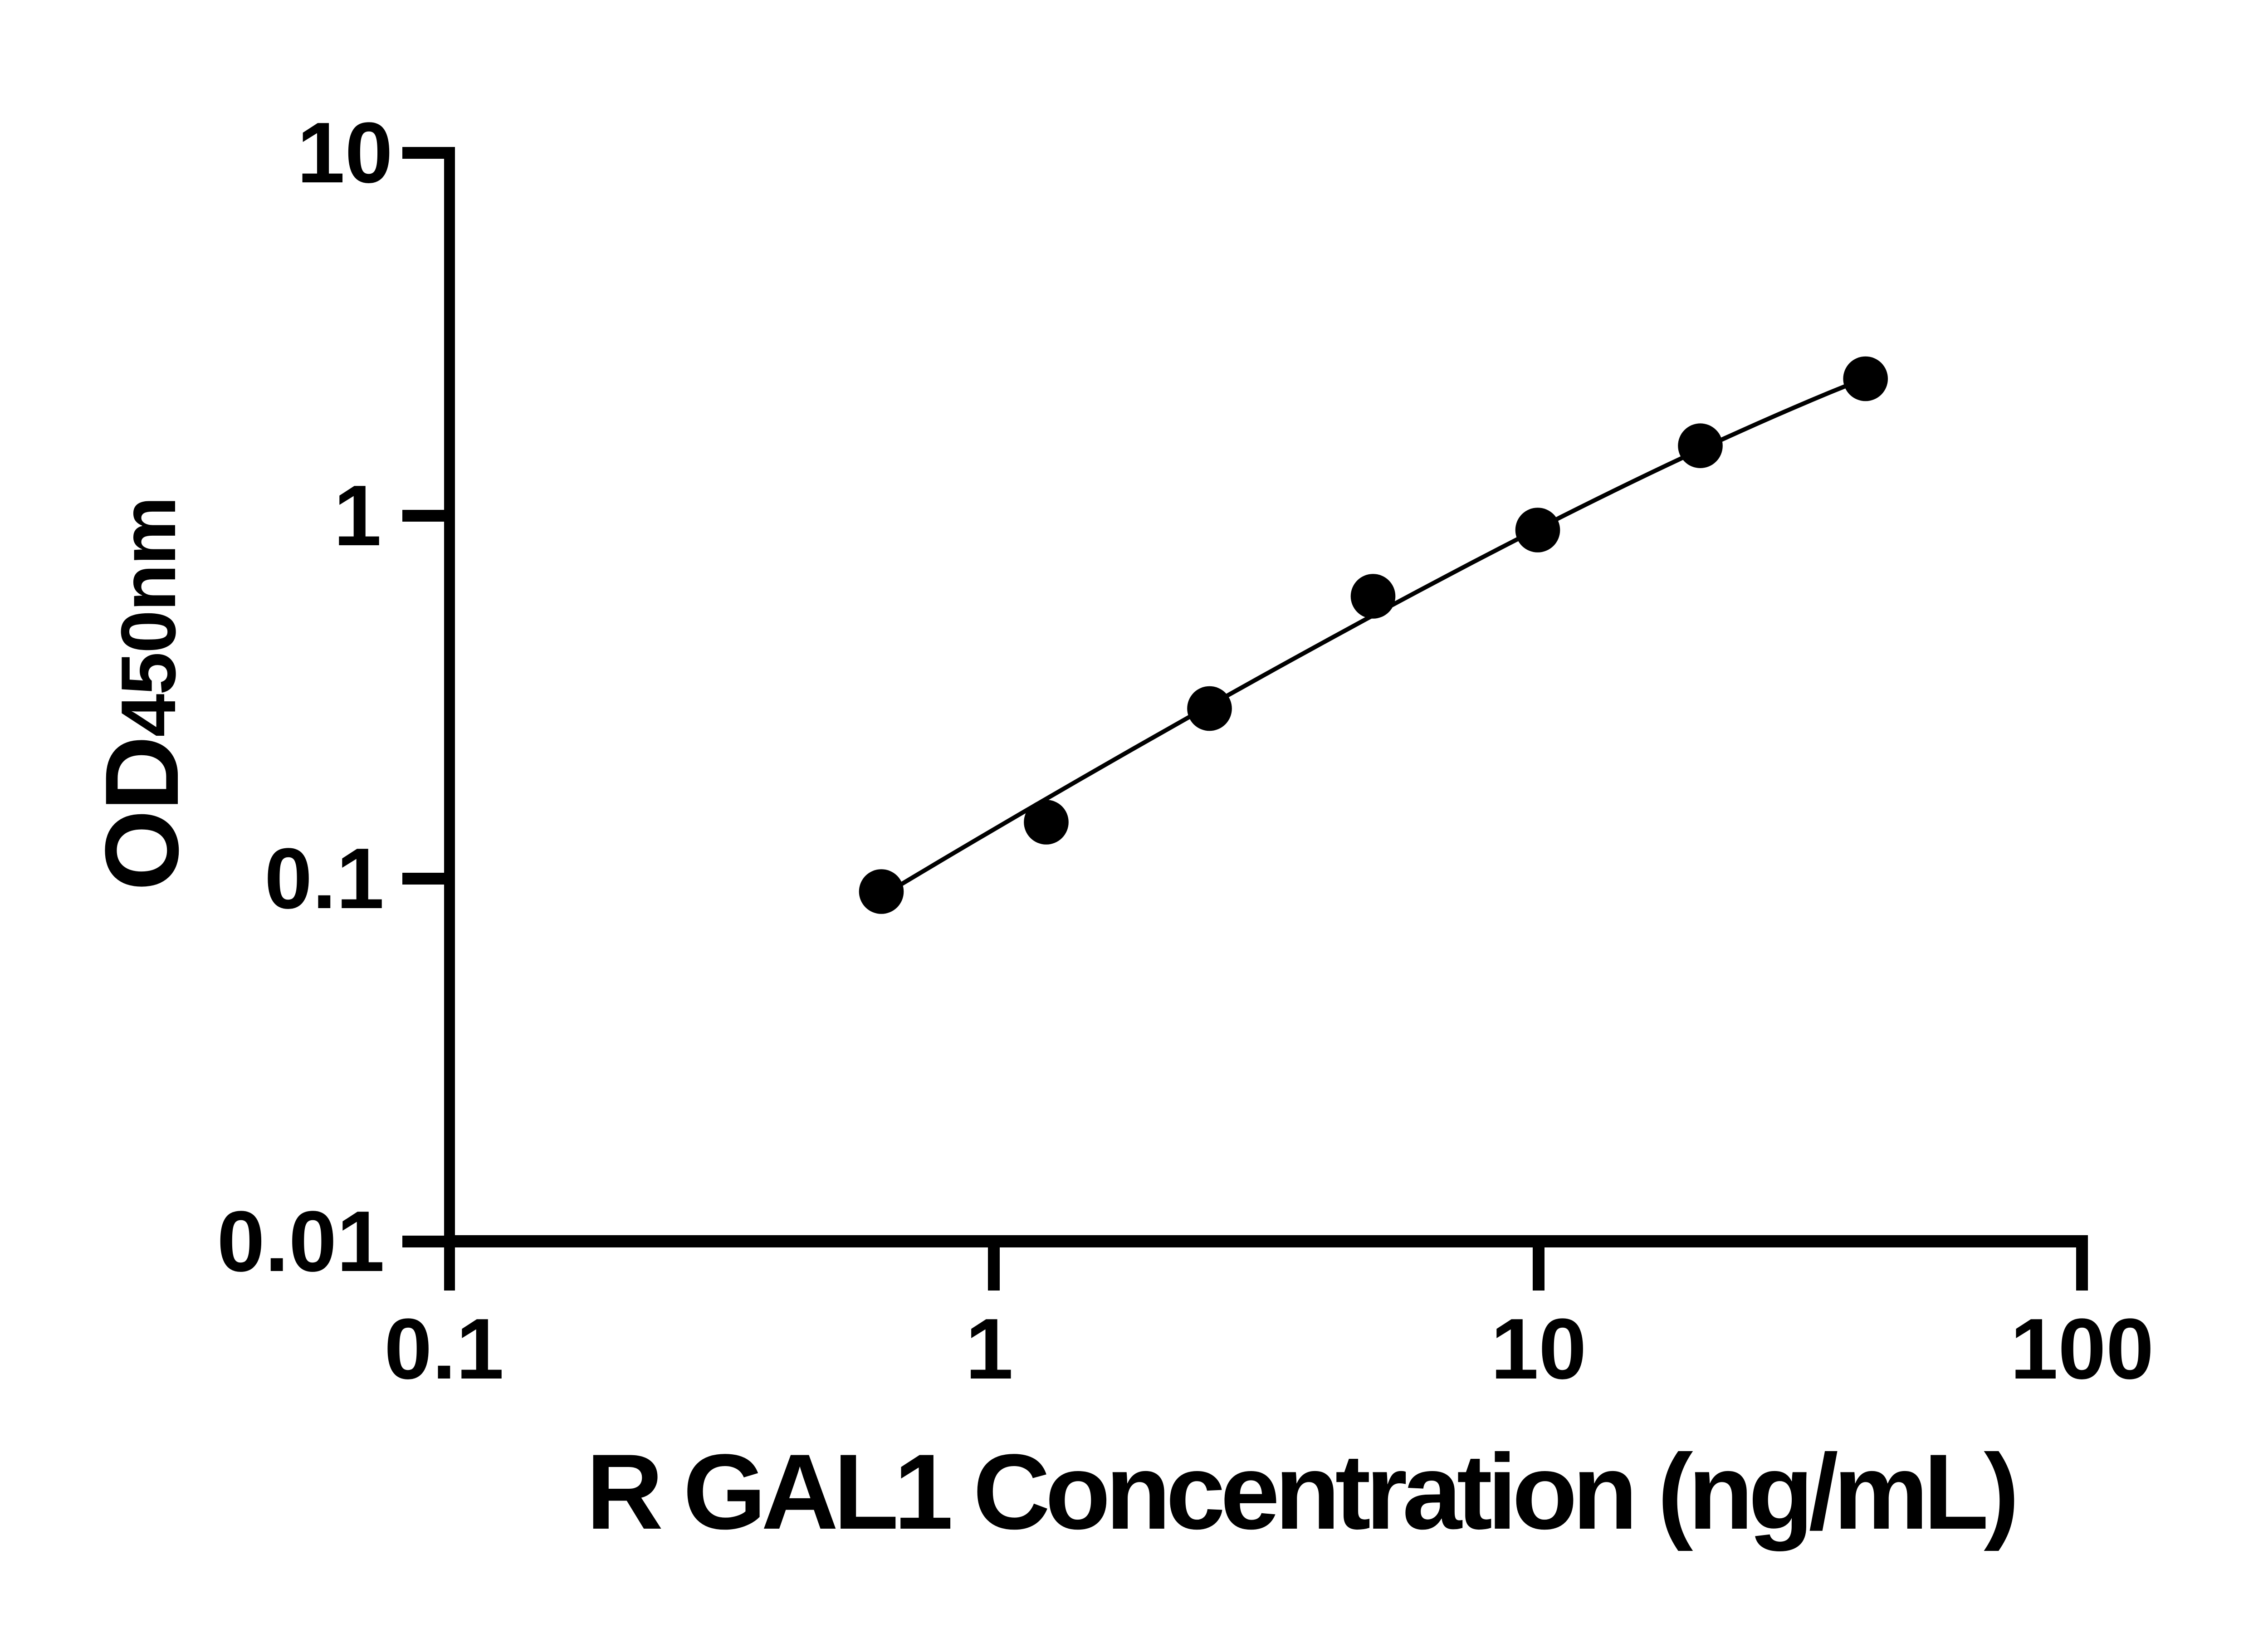  I want to click on svg-text: 0.01, so click(301, 1241).